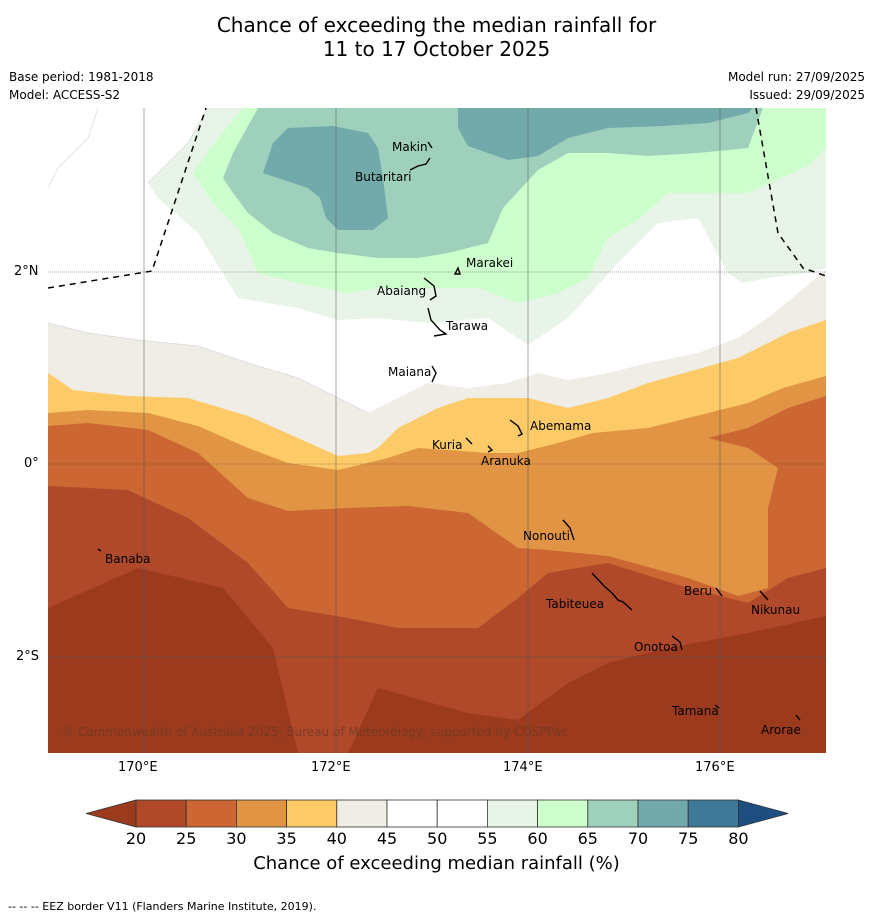  What do you see at coordinates (401, 291) in the screenshot?
I see `label-abaiang: Abaiang` at bounding box center [401, 291].